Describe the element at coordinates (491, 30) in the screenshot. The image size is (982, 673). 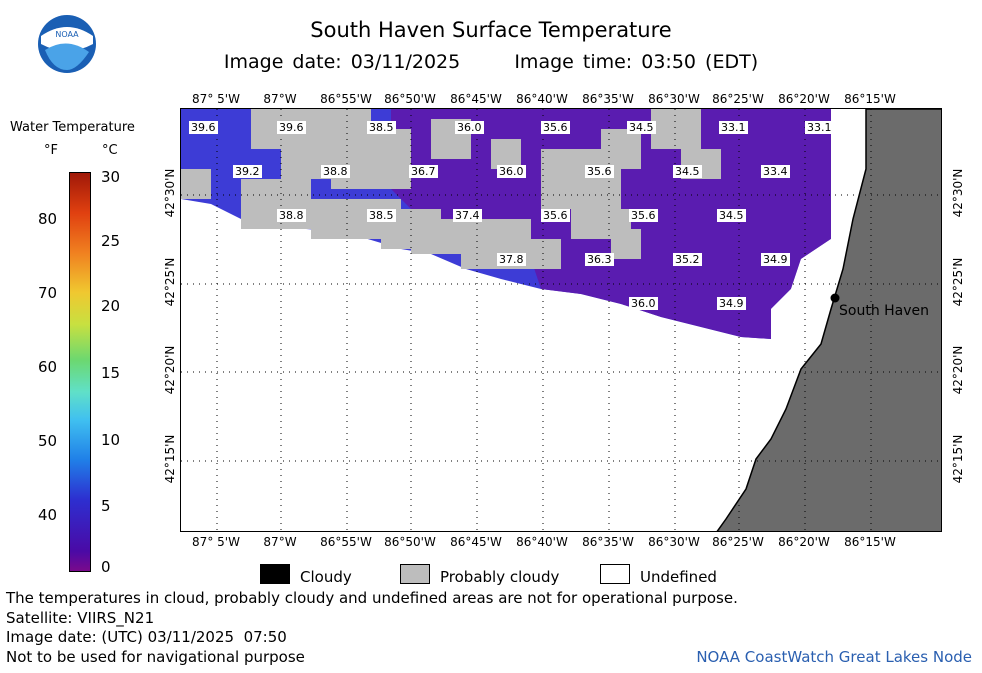
I see `page-title: South Haven Surface Temperature` at that location.